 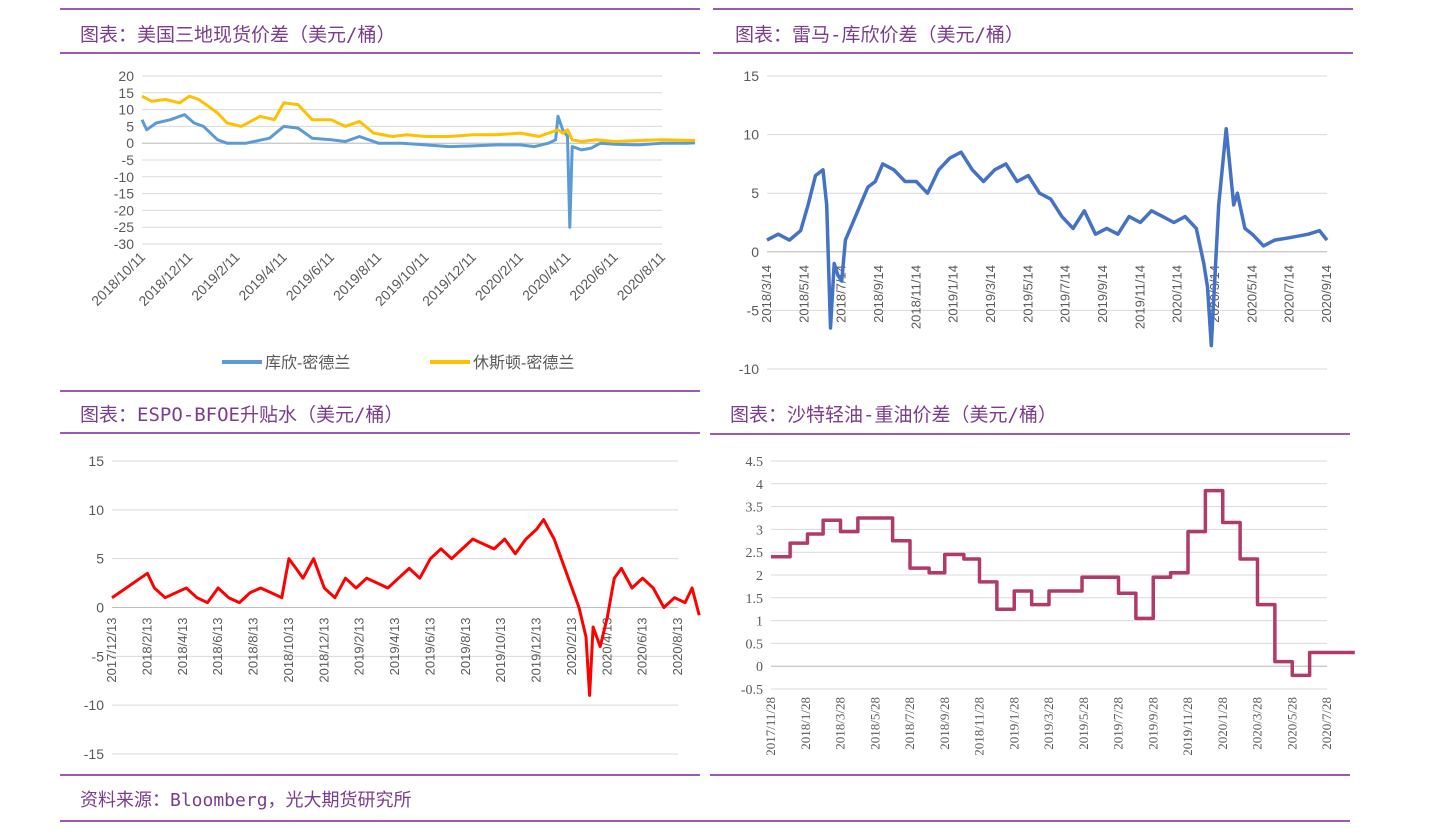 I want to click on x-tick-label: 2018/5/28, so click(x=874, y=723).